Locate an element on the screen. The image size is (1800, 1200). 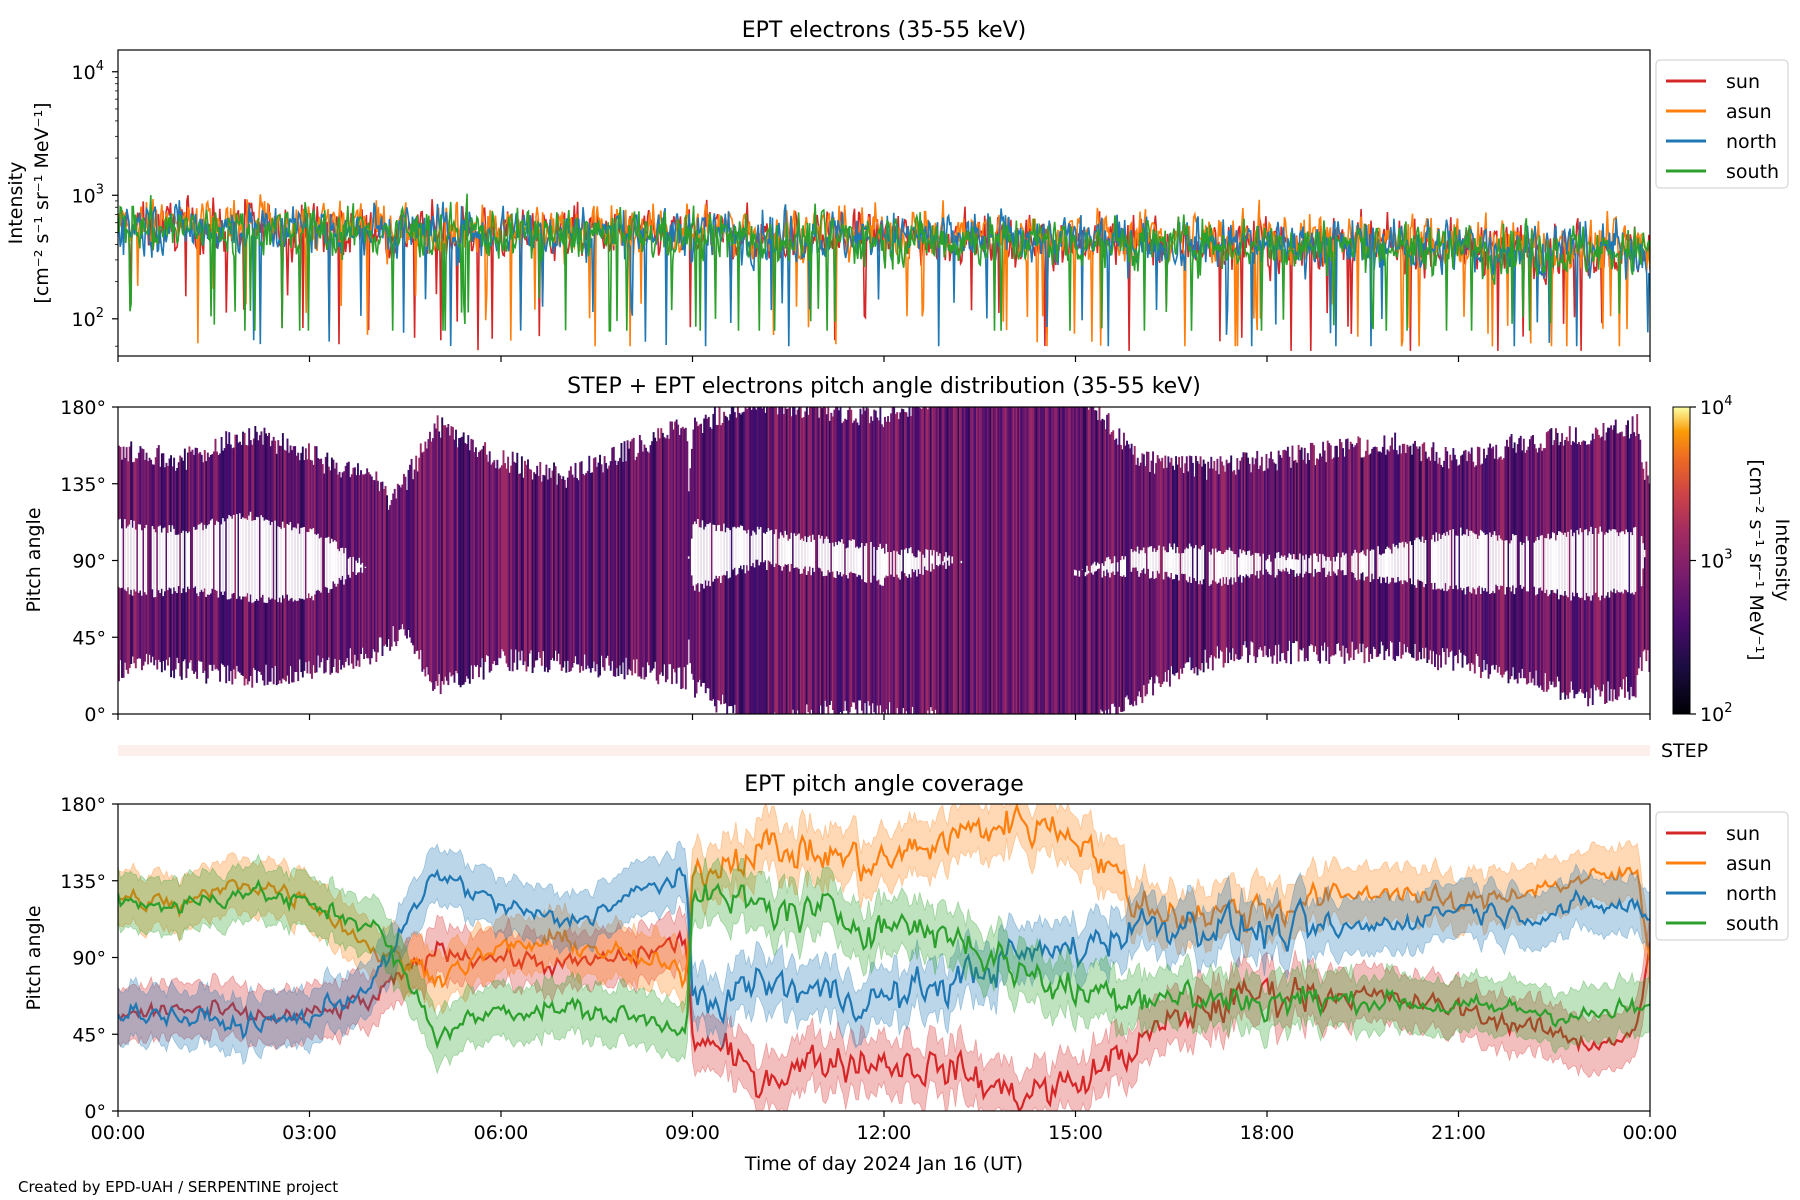
y-tick-label: 102 is located at coordinates (88, 318).